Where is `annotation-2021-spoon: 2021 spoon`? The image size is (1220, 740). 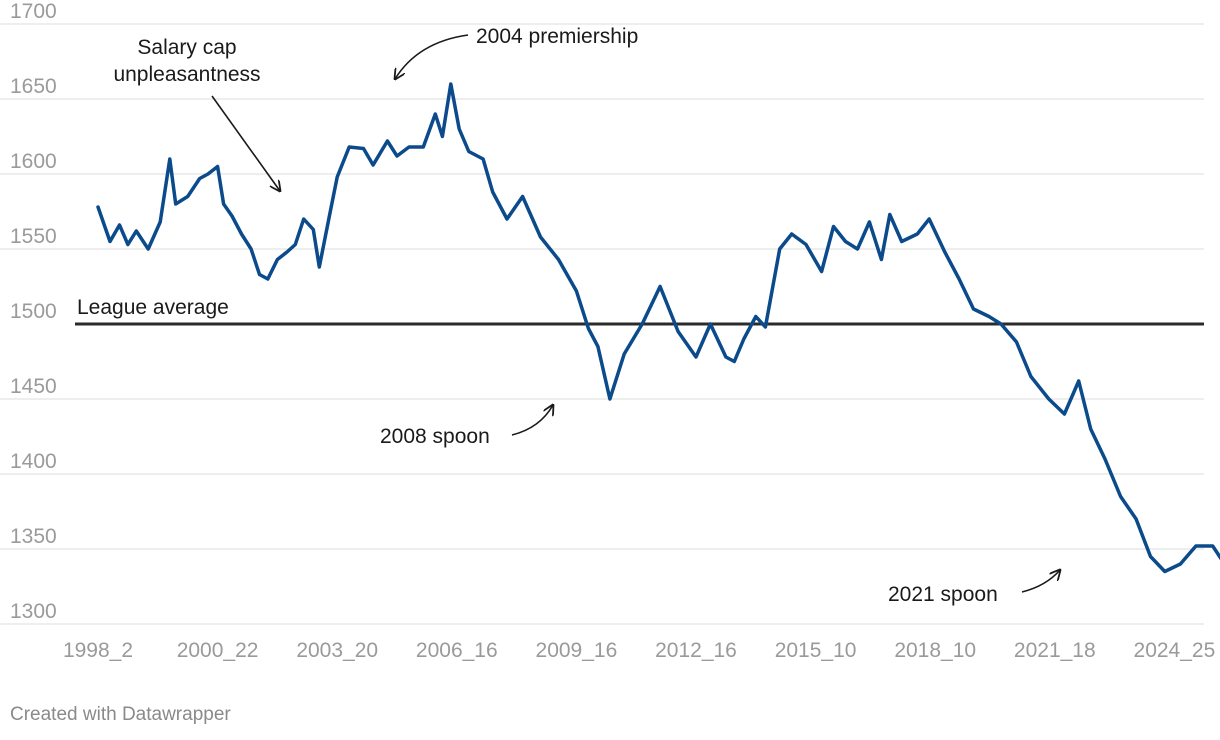
annotation-2021-spoon: 2021 spoon is located at coordinates (943, 594).